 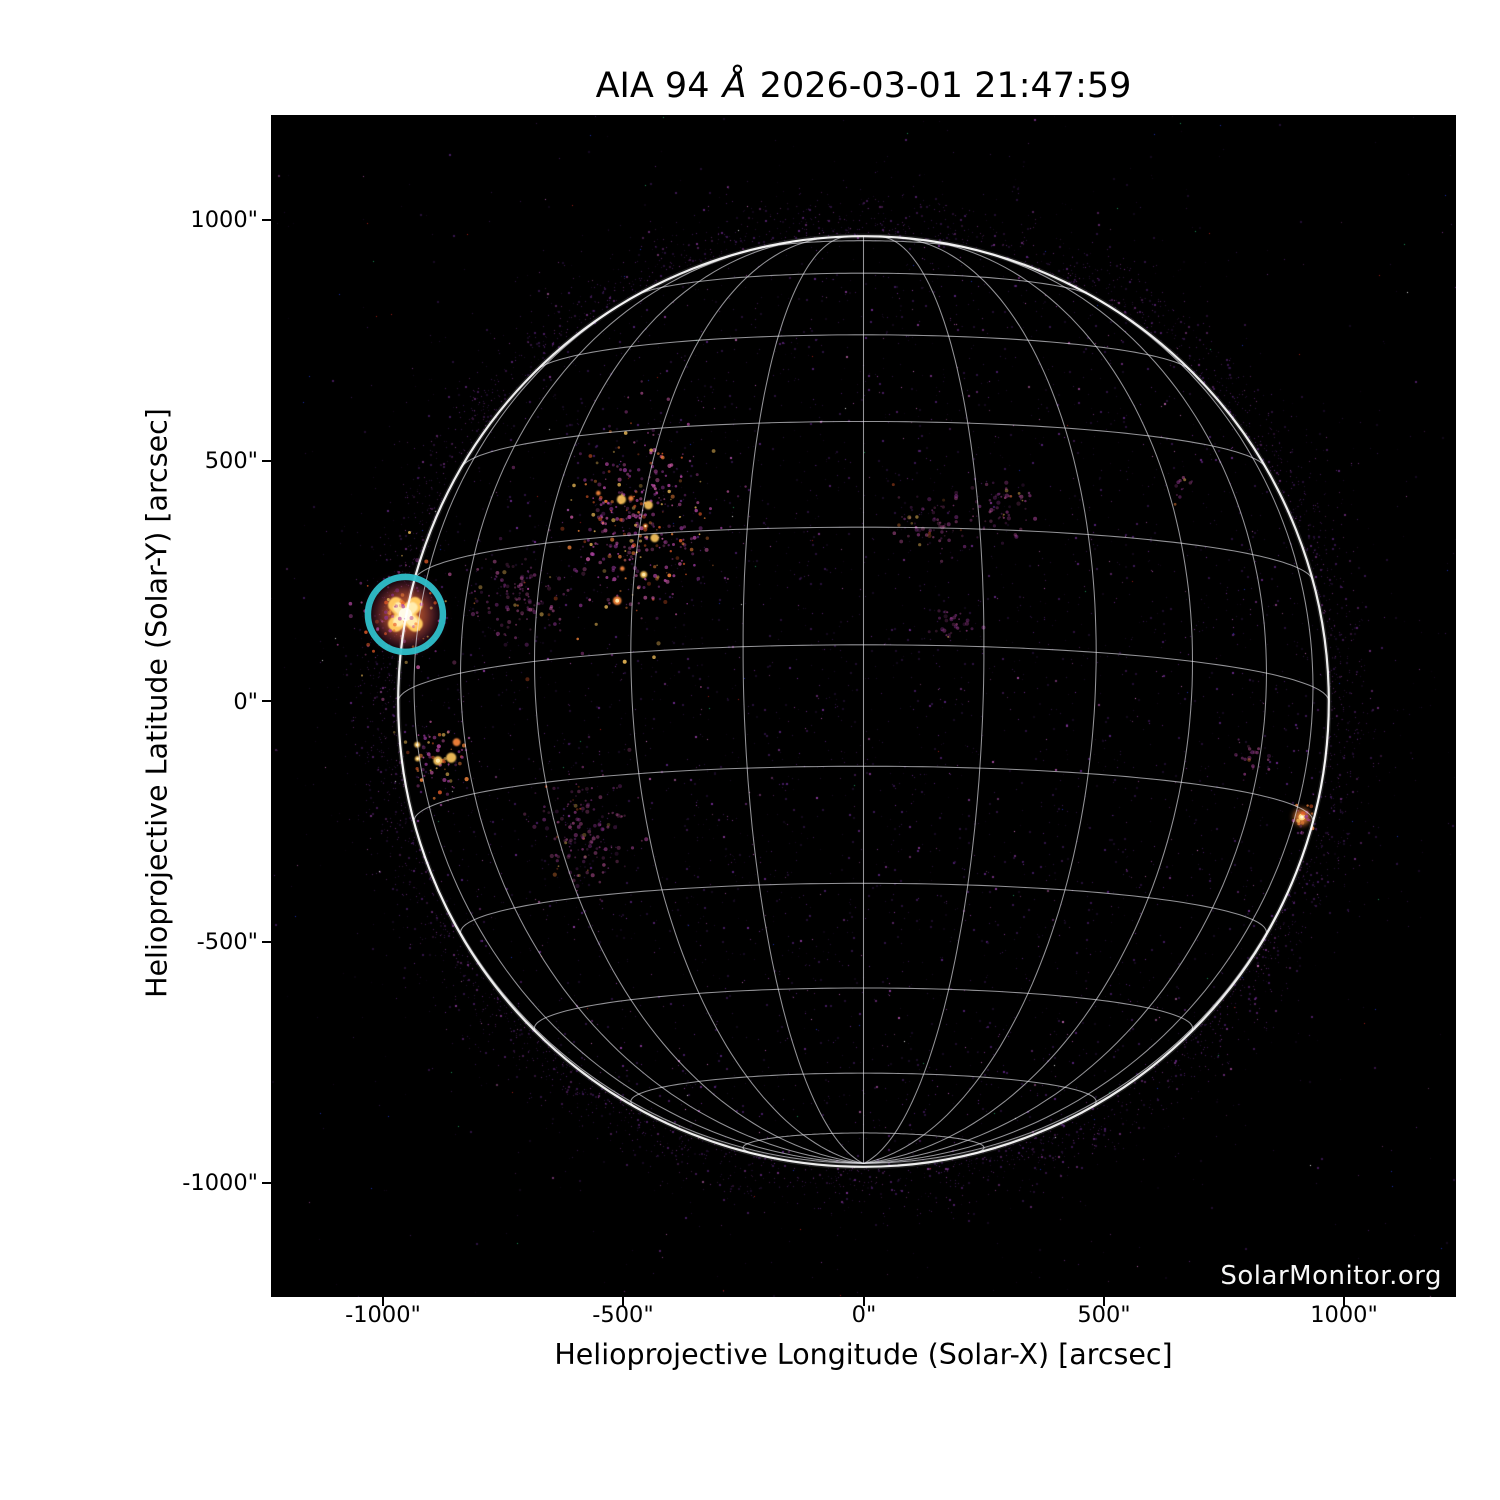 I want to click on y-tick-label: 0", so click(x=245, y=702).